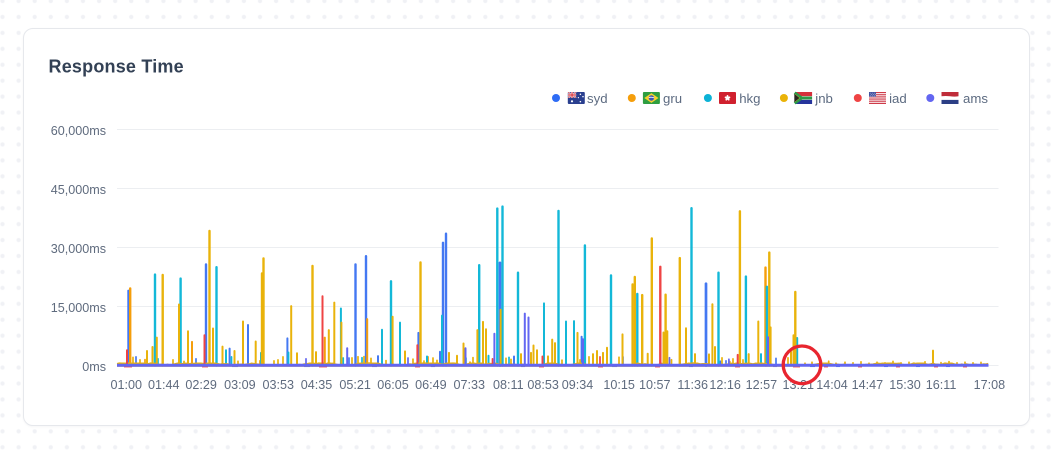 The height and width of the screenshot is (455, 1051). I want to click on svg-text: 08:11, so click(508, 385).